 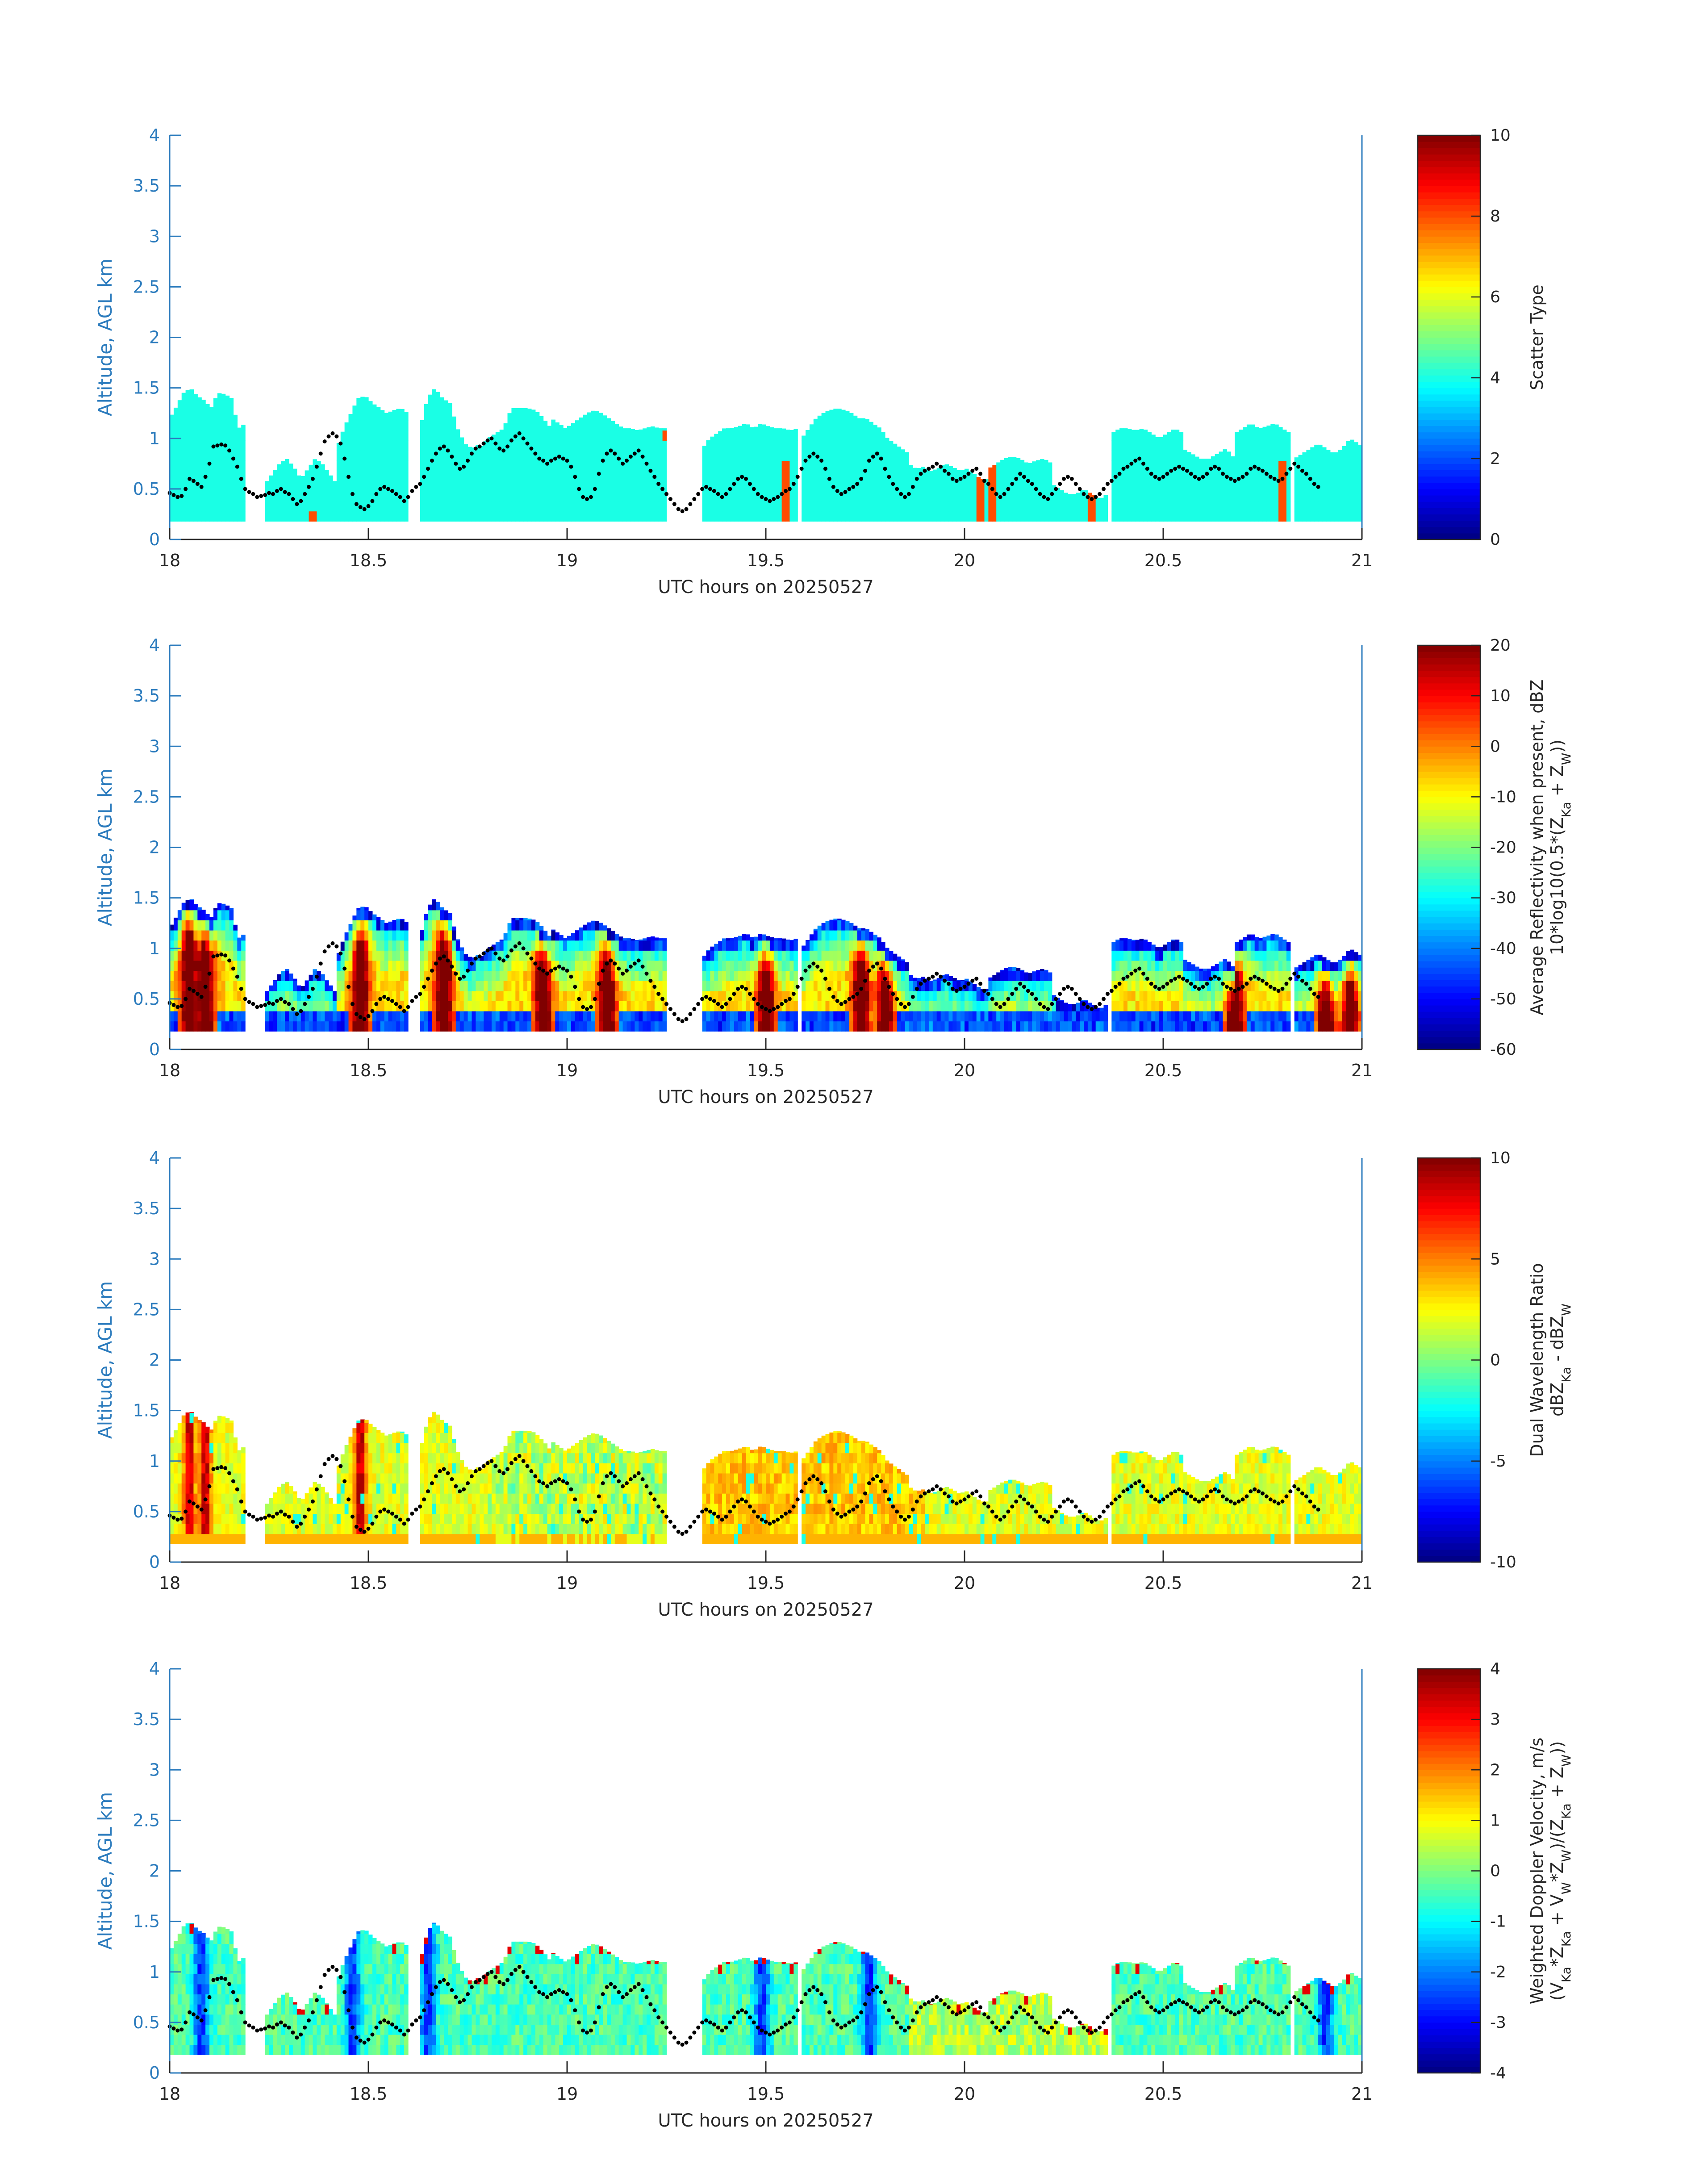 I want to click on colorbar-segment, so click(x=1449, y=296).